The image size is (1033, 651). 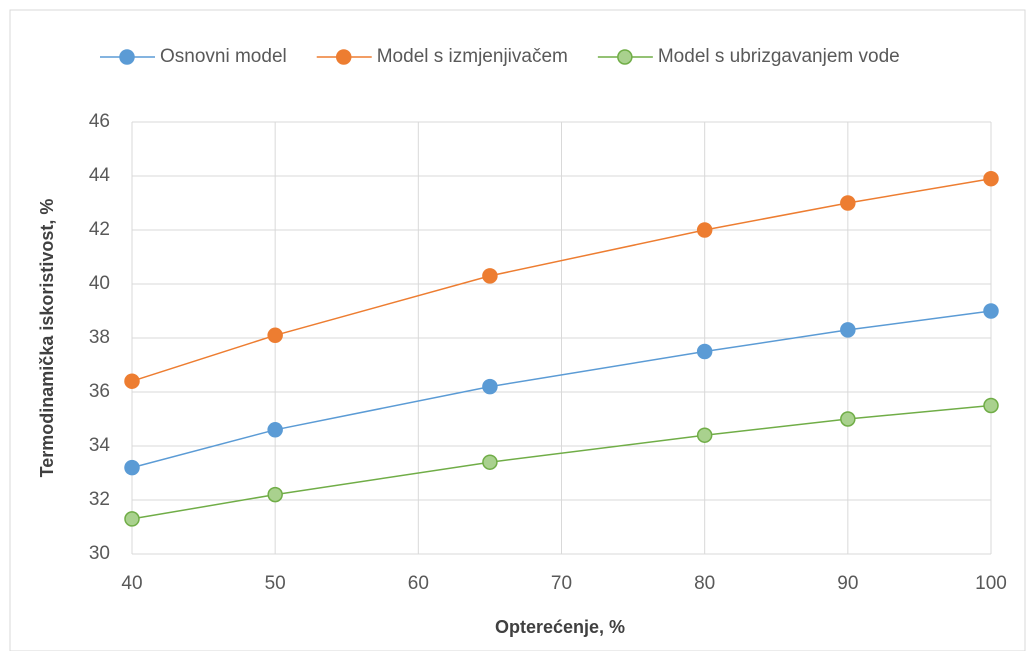 What do you see at coordinates (99, 337) in the screenshot?
I see `y-tick-label: 38` at bounding box center [99, 337].